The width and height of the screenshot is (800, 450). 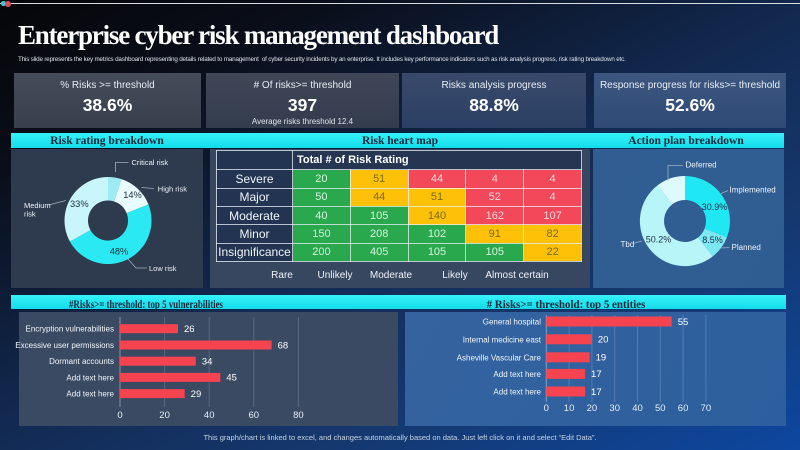 What do you see at coordinates (196, 394) in the screenshot?
I see `svg-text: 29` at bounding box center [196, 394].